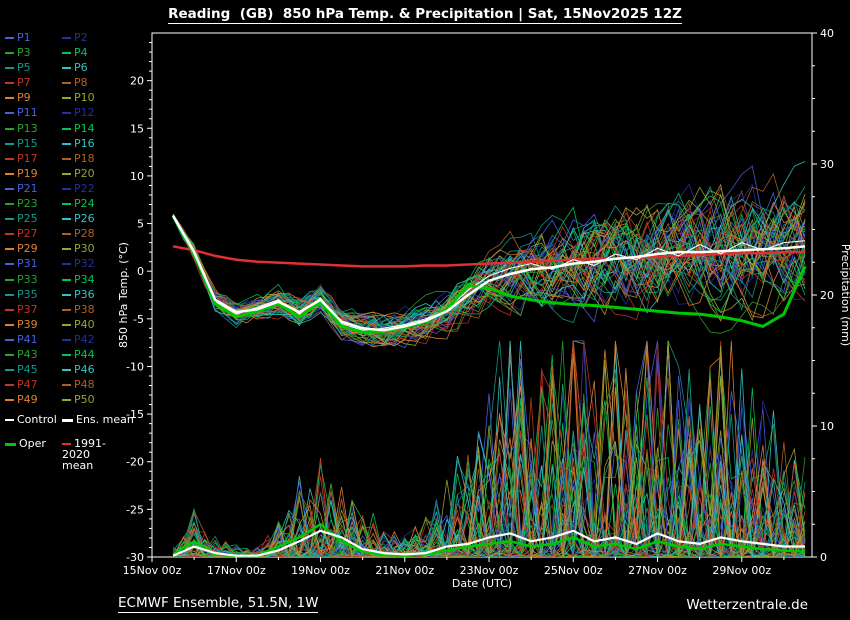  I want to click on x-tick-label: 17Nov 00z, so click(236, 570).